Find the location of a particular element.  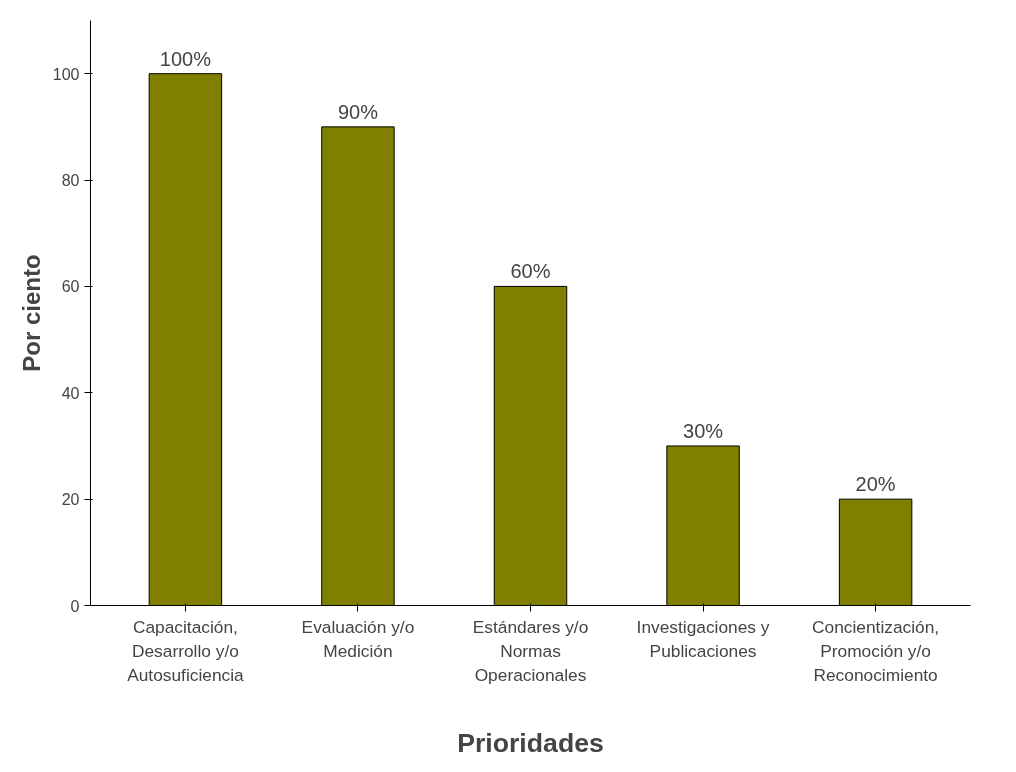

x-tick-label: Capacitación, Desarrollo y/o Autosuficiencia is located at coordinates (186, 650).